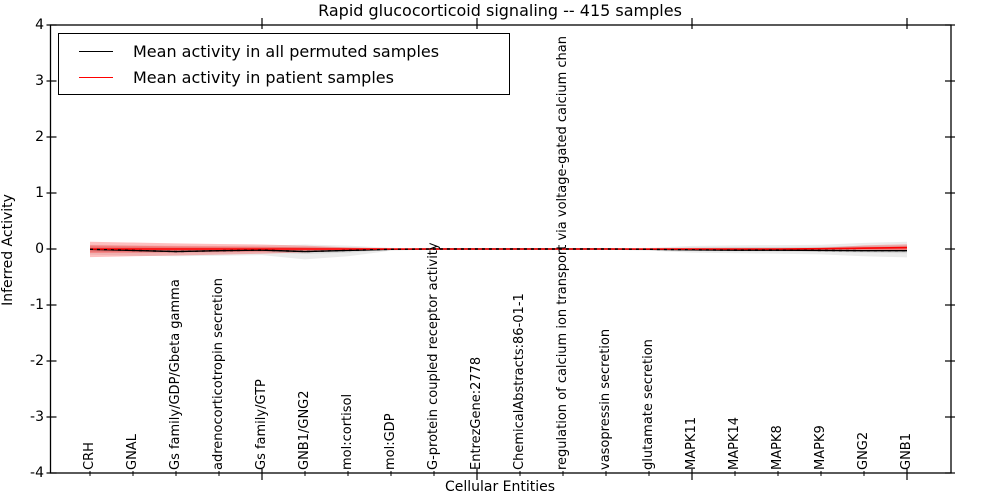 The height and width of the screenshot is (500, 1000). I want to click on permuted-line-swatch-icon, so click(96, 51).